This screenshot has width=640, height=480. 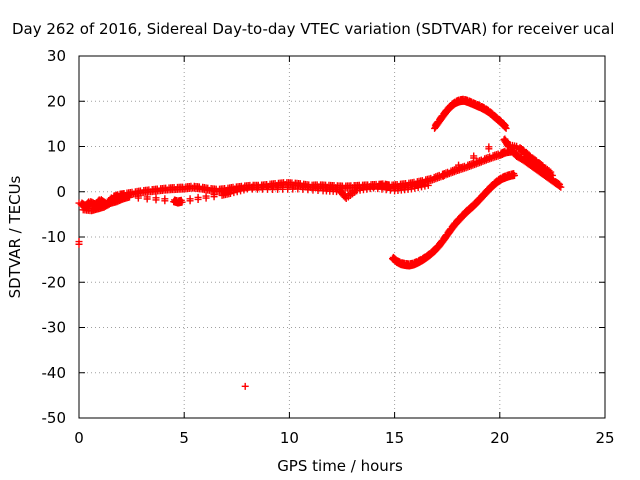 What do you see at coordinates (184, 438) in the screenshot?
I see `x-tick-label: 5` at bounding box center [184, 438].